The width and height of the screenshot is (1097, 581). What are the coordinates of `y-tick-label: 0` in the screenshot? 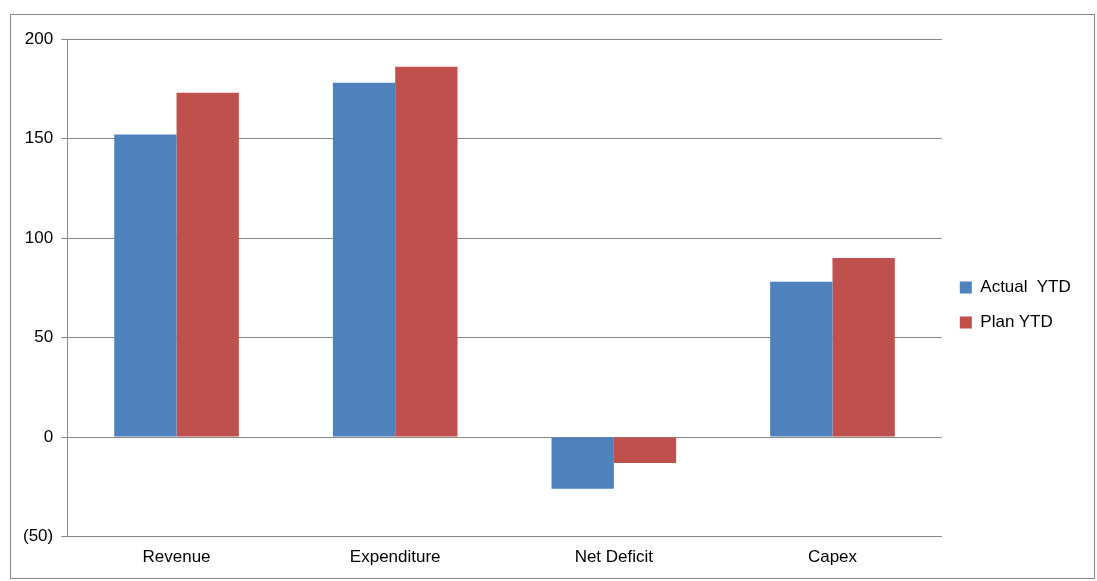 It's located at (48, 436).